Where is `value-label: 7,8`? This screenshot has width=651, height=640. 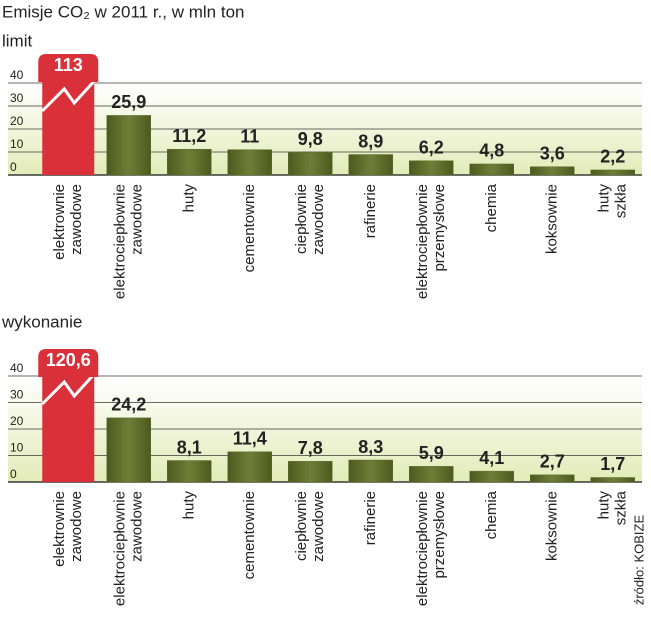 value-label: 7,8 is located at coordinates (310, 448).